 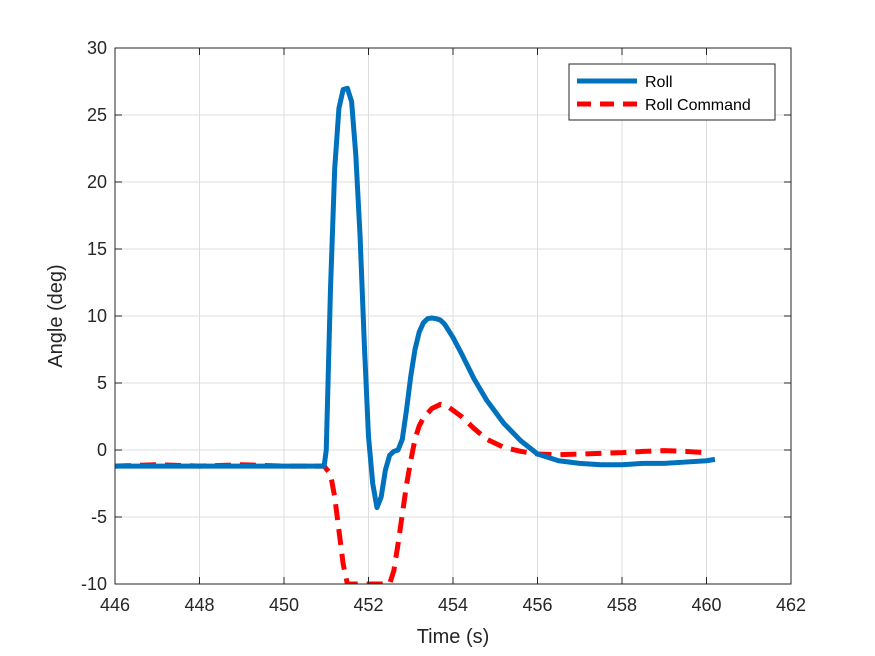 What do you see at coordinates (94, 584) in the screenshot?
I see `y-tick-label: -10` at bounding box center [94, 584].